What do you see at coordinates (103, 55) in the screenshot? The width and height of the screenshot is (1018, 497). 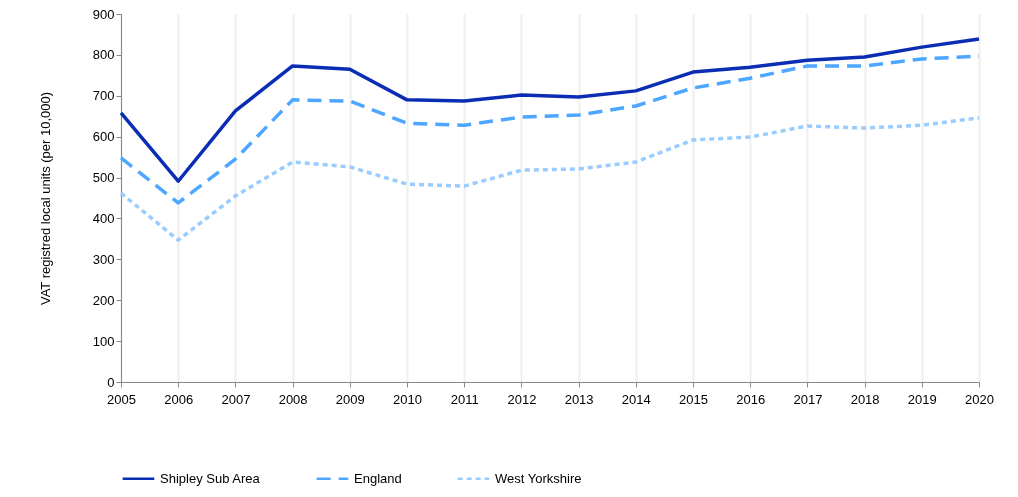 I see `y-tick-label: 800` at bounding box center [103, 55].